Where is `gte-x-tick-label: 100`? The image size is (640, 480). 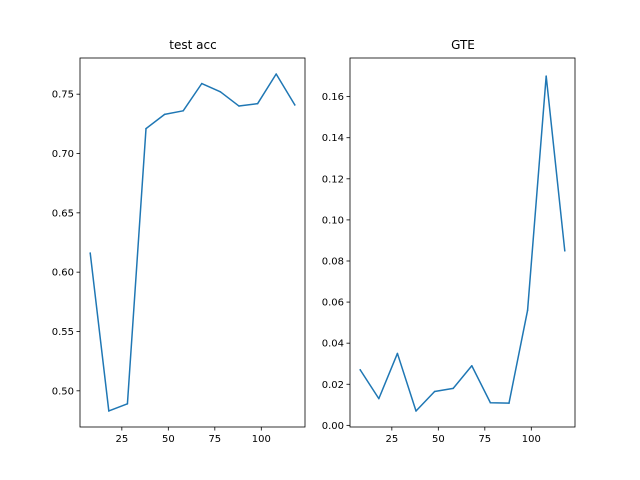 gte-x-tick-label: 100 is located at coordinates (531, 439).